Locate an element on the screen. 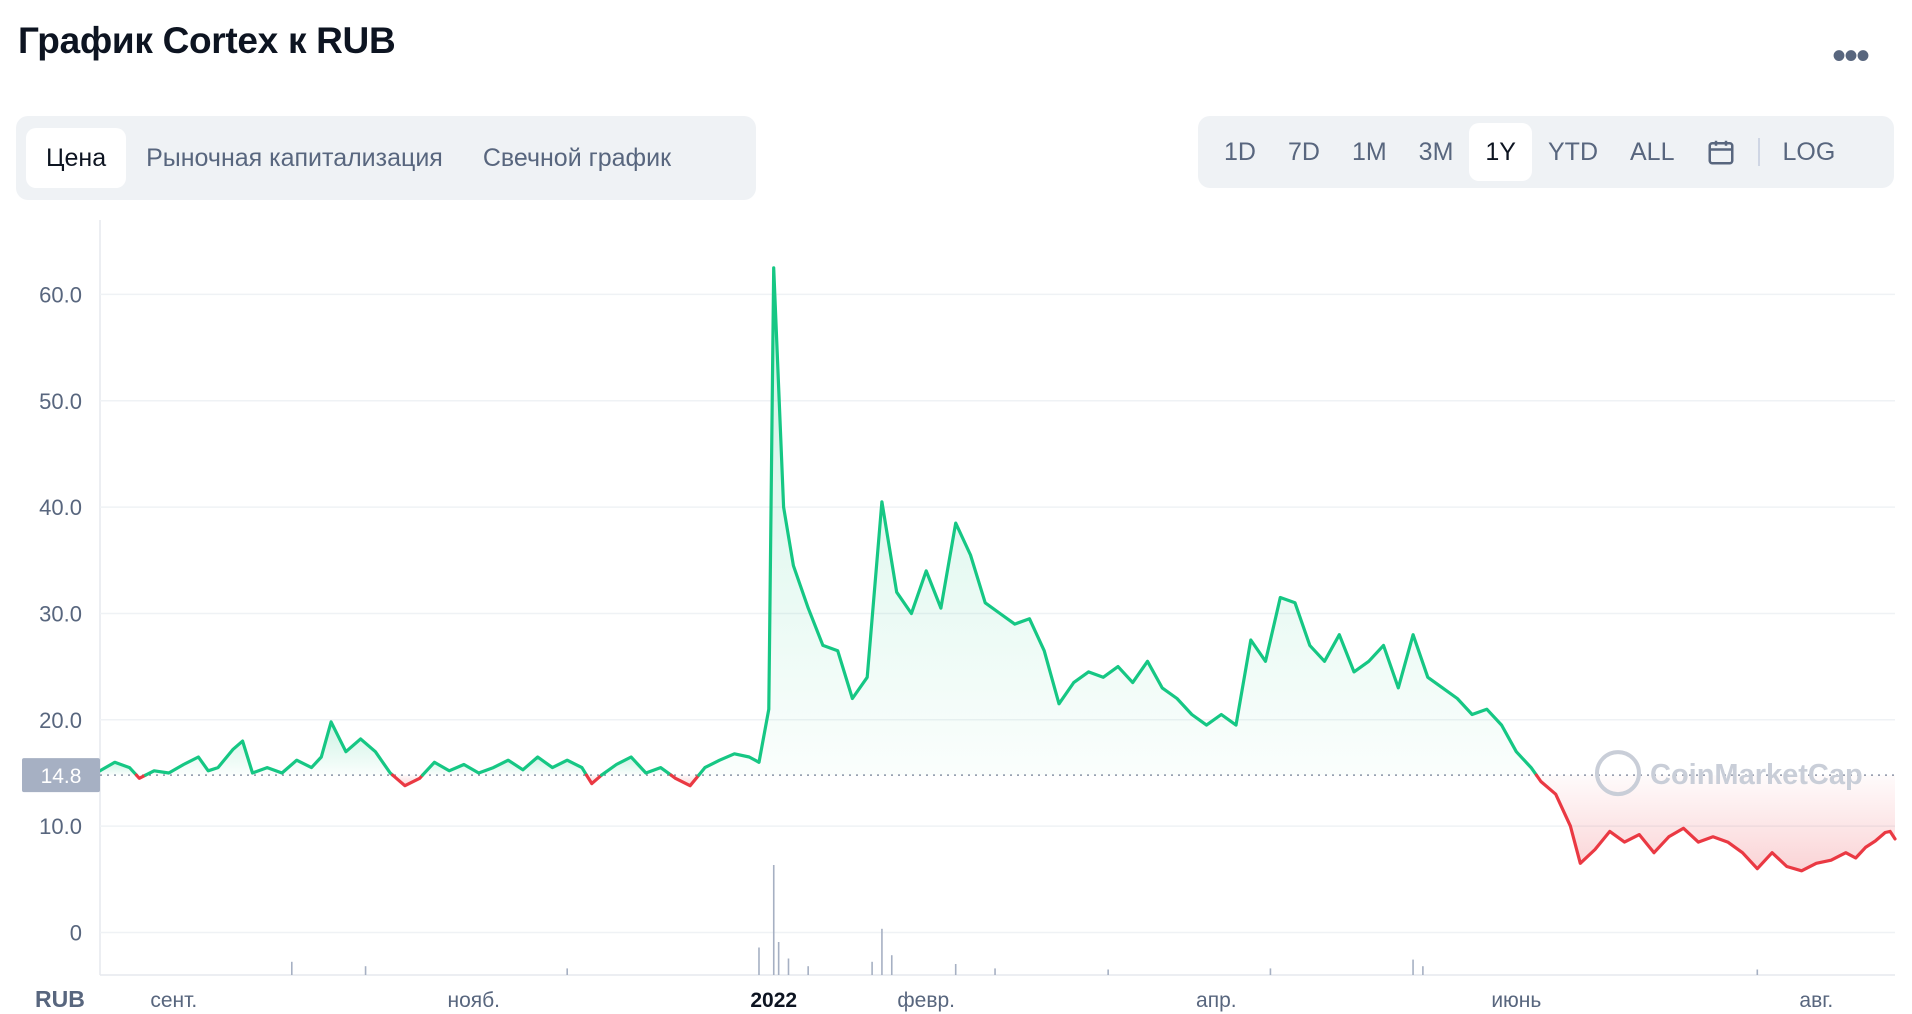  x-tick-label: 2022 is located at coordinates (773, 1000).